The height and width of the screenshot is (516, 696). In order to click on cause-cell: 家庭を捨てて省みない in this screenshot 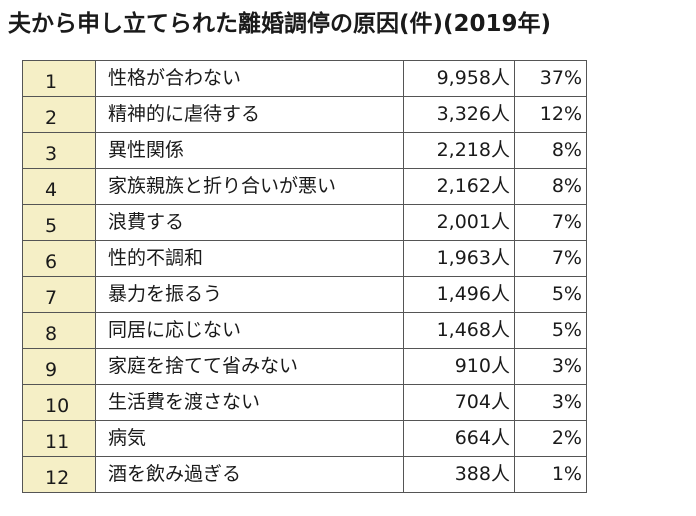, I will do `click(249, 366)`.